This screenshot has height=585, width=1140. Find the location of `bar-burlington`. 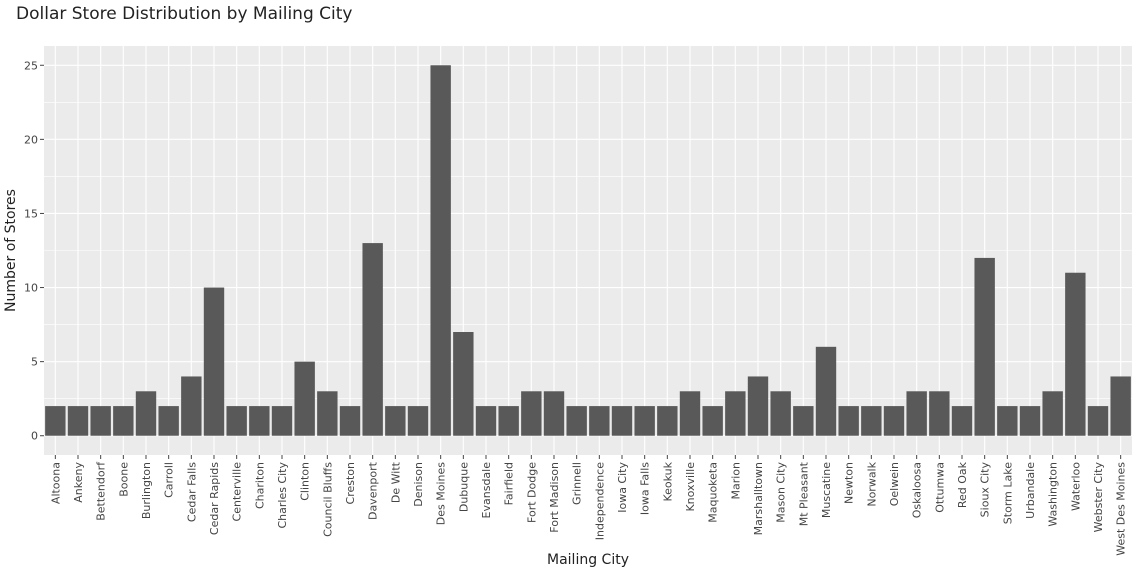

bar-burlington is located at coordinates (146, 413).